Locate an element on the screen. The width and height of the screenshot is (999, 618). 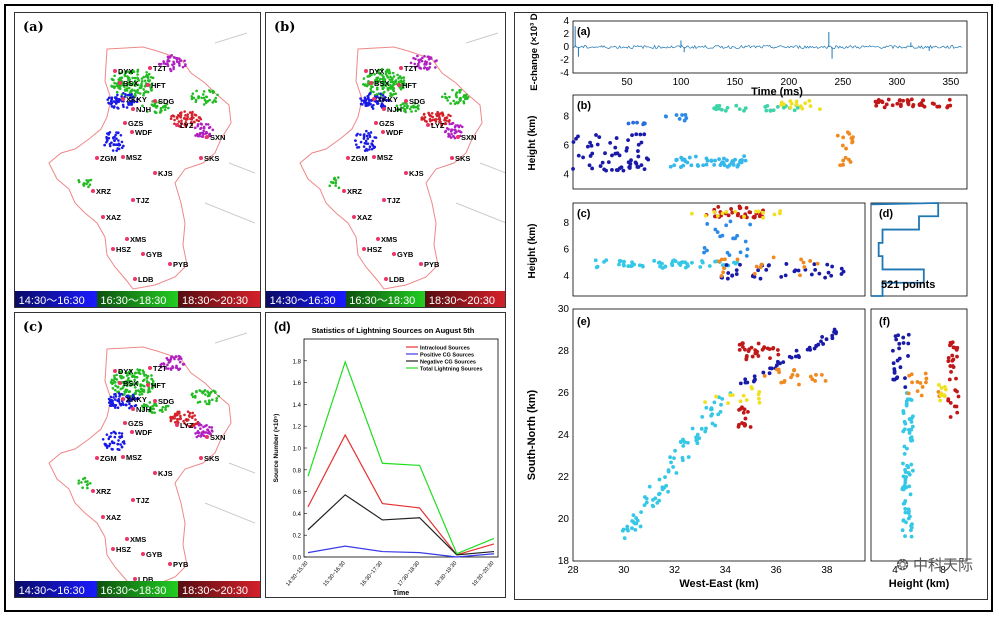
stats-xtick-label: 16:30~17:30 is located at coordinates (372, 573).